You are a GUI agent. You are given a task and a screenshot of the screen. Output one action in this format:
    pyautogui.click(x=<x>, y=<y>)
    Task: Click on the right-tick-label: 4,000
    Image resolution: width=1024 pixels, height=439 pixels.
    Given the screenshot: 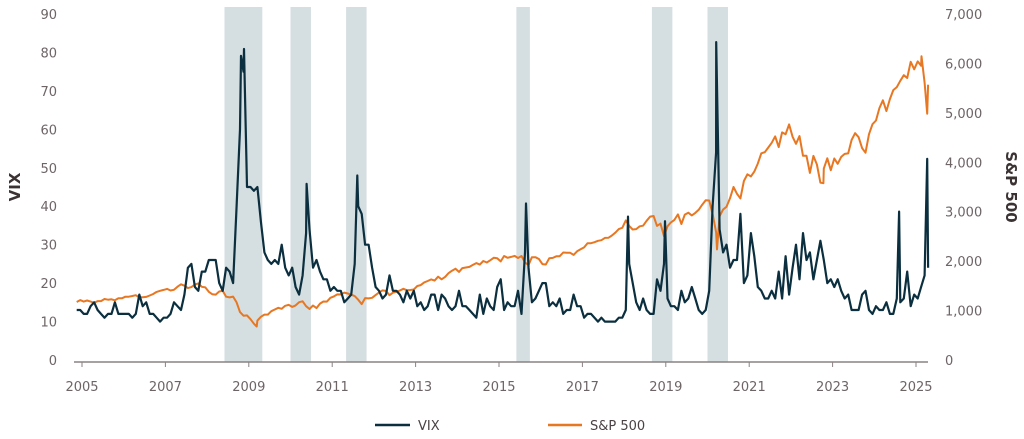 What is the action you would take?
    pyautogui.click(x=963, y=163)
    